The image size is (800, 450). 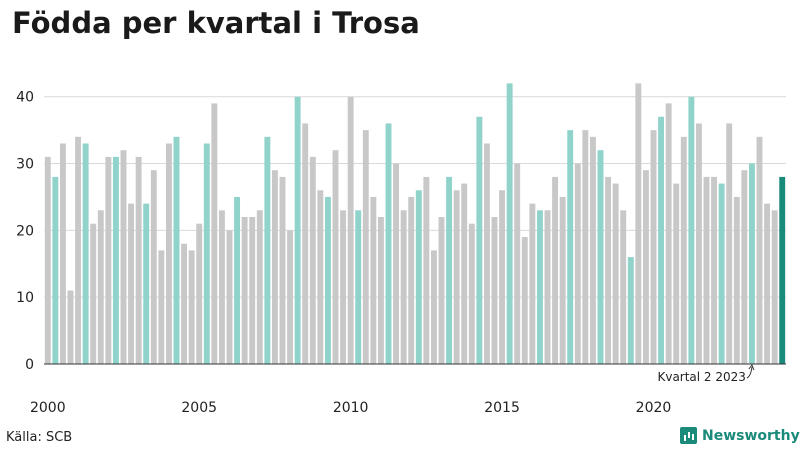 I want to click on y-tick-label: 30, so click(x=25, y=165).